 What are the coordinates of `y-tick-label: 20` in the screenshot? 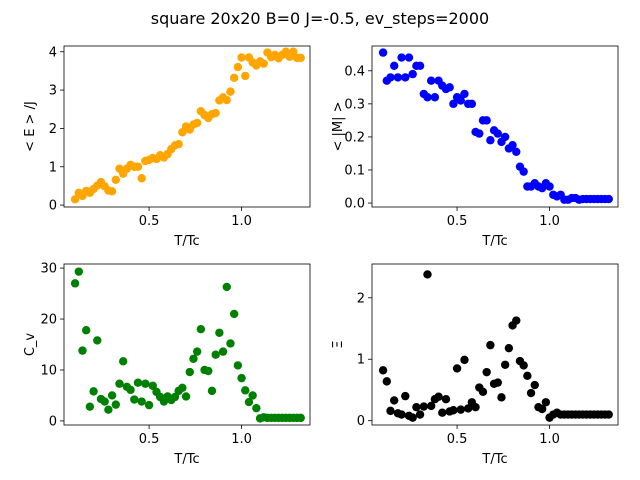 It's located at (48, 320).